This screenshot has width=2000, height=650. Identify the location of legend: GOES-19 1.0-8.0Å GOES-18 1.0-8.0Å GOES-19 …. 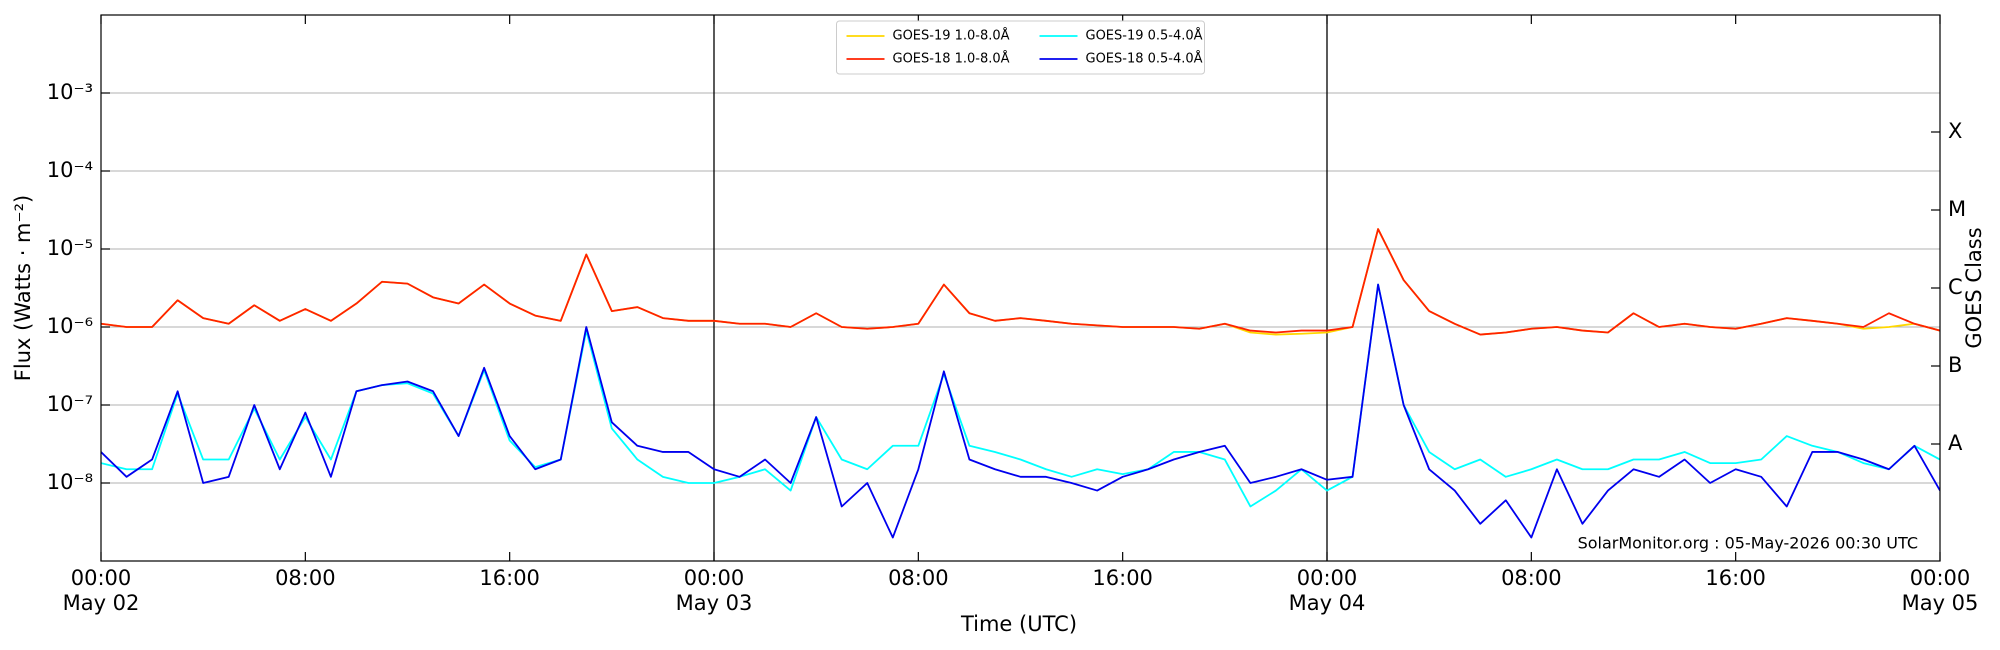
(1020, 47).